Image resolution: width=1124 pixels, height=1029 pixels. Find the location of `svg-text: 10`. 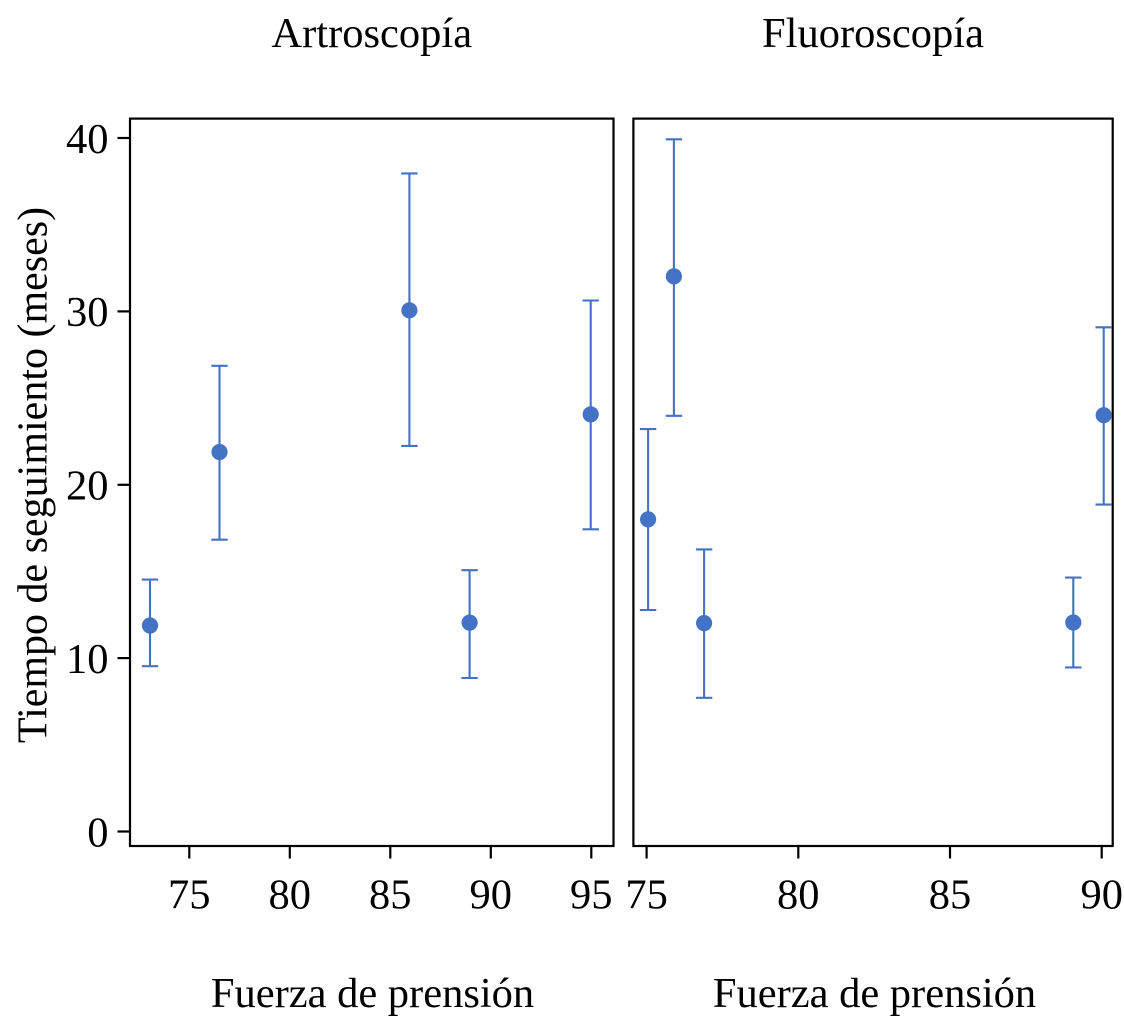

svg-text: 10 is located at coordinates (87, 659).